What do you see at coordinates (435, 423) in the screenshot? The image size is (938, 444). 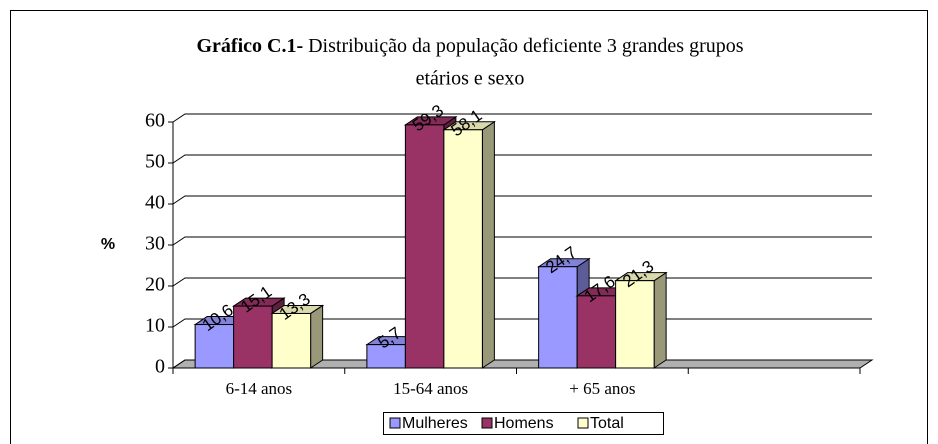 I see `legend-label: Mulheres` at bounding box center [435, 423].